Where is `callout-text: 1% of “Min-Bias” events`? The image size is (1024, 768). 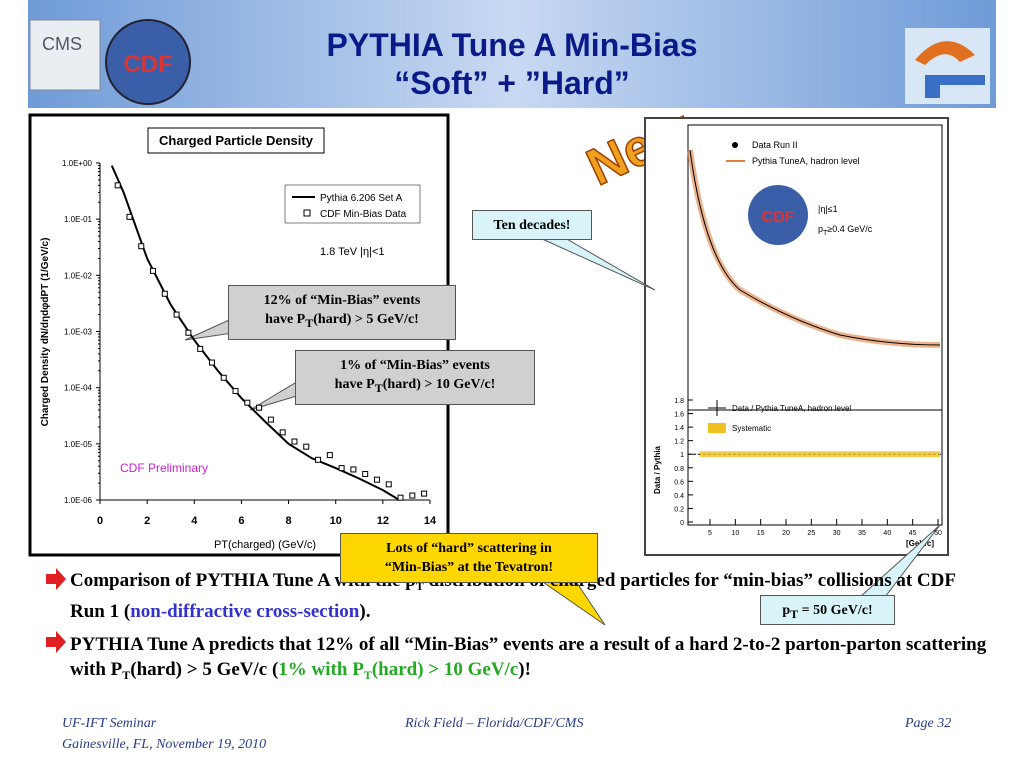 callout-text: 1% of “Min-Bias” events is located at coordinates (415, 365).